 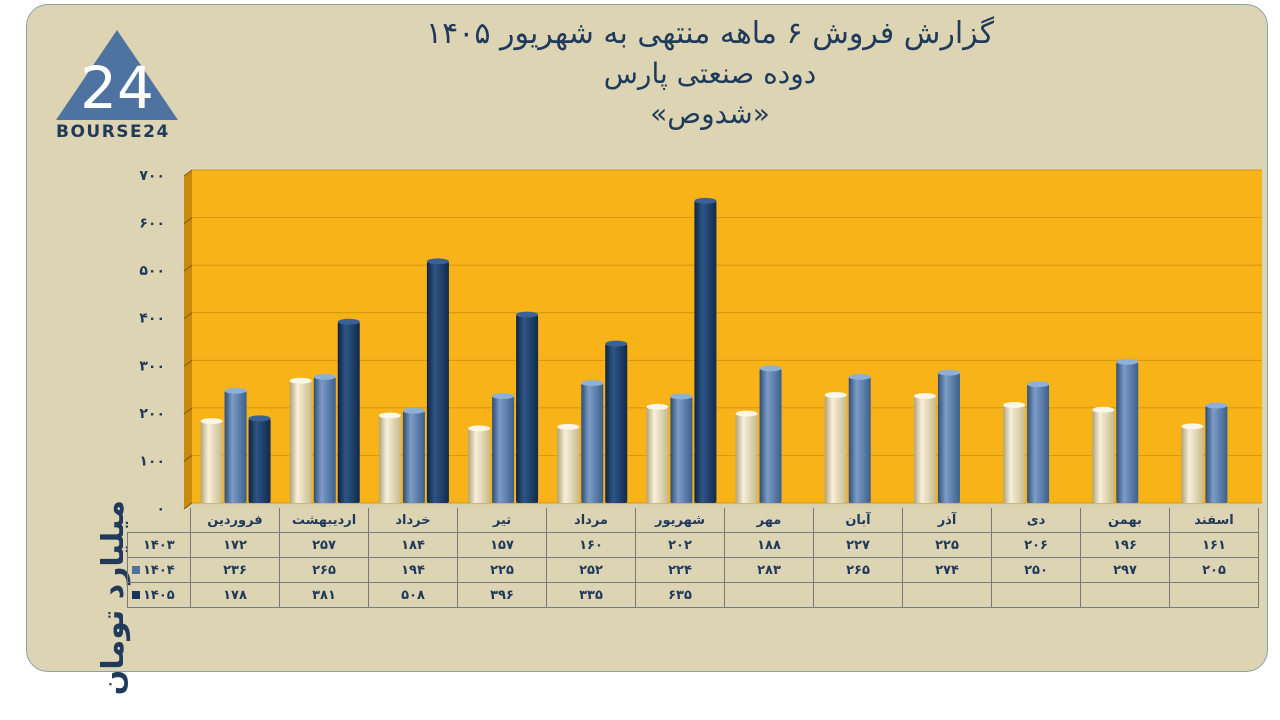 I want to click on bar-top-۱۴۰۴-تیر, so click(x=503, y=395).